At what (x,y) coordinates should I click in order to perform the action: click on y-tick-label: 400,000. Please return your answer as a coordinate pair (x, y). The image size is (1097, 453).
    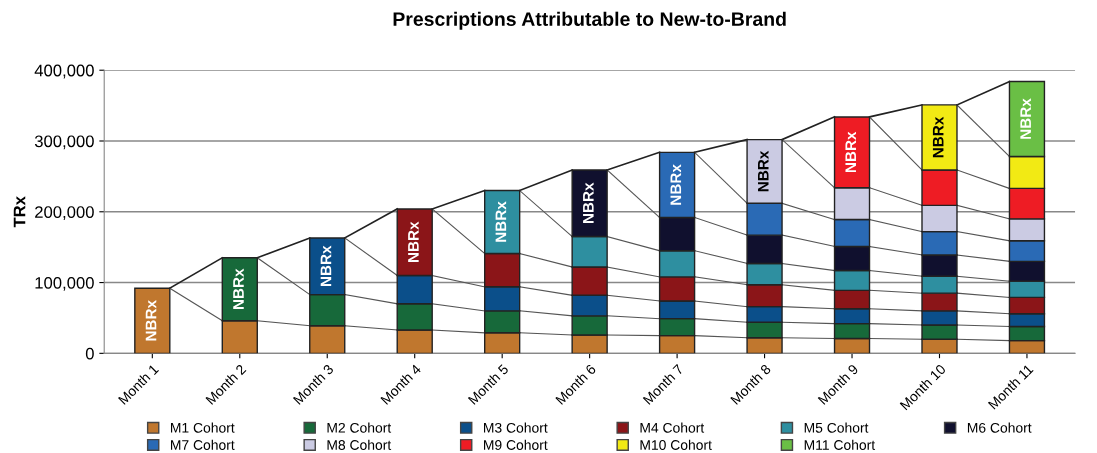
    Looking at the image, I should click on (64, 71).